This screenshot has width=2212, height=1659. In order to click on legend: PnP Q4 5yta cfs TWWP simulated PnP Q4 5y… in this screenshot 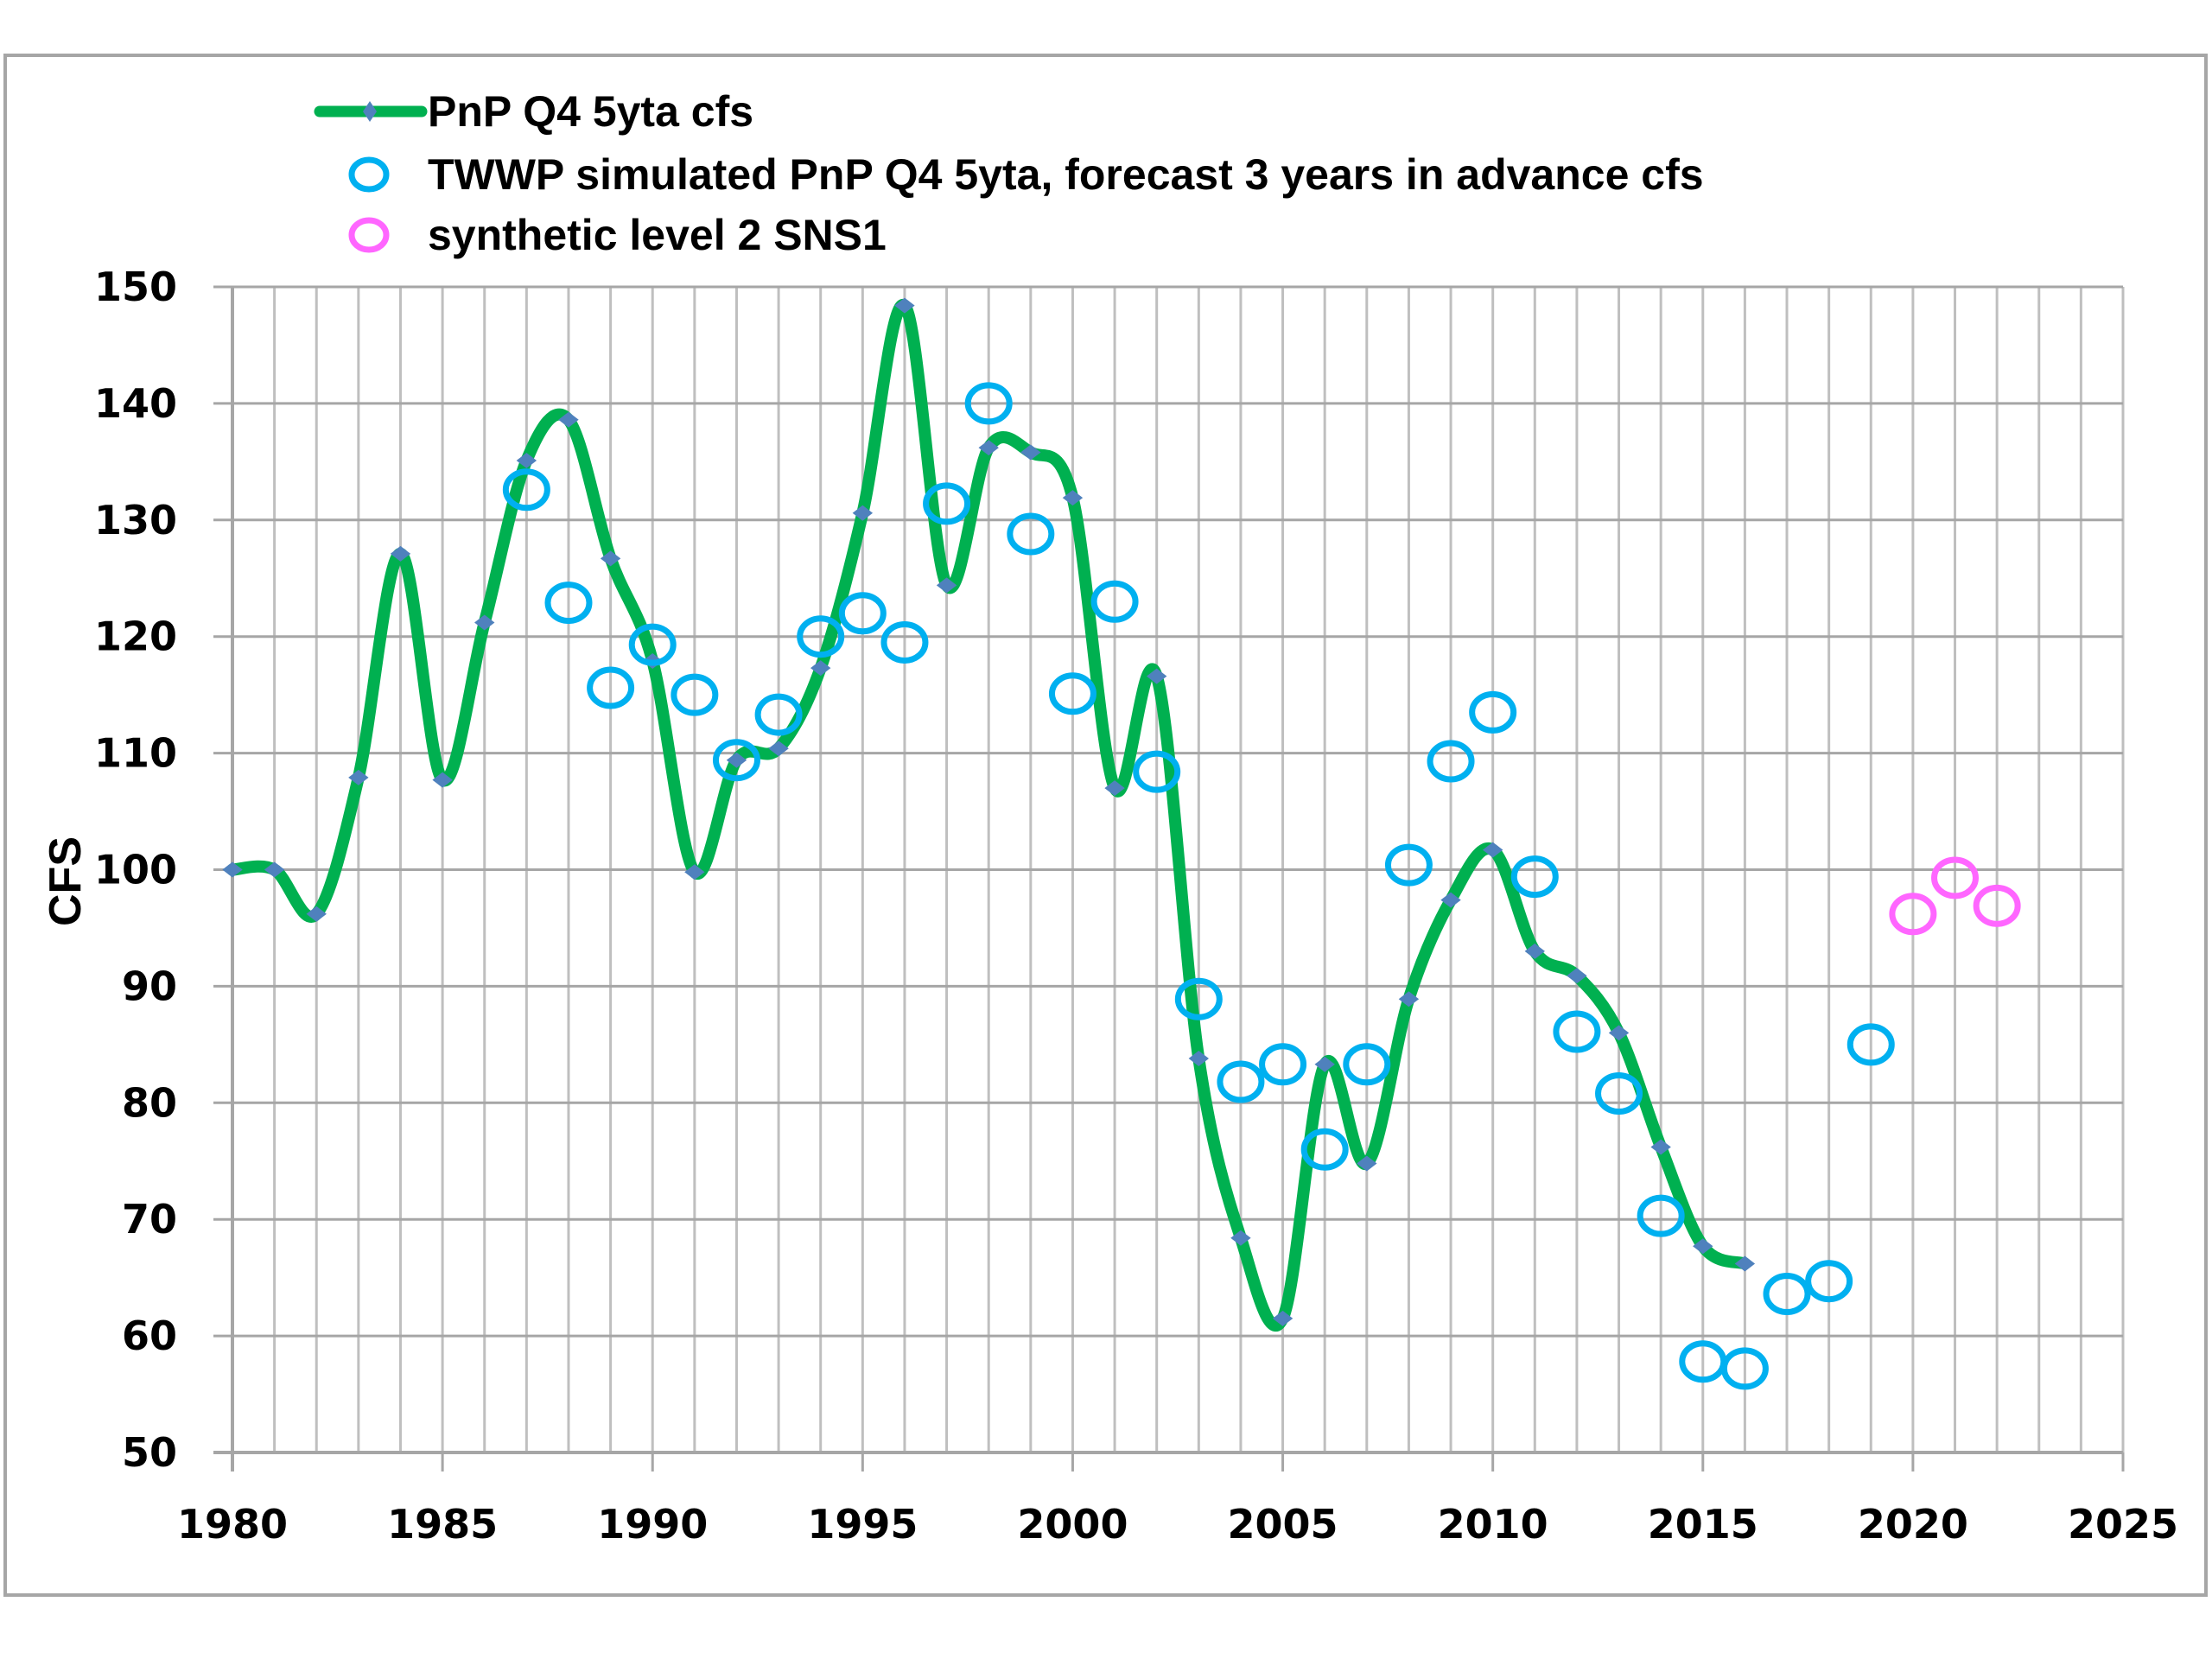, I will do `click(1009, 173)`.